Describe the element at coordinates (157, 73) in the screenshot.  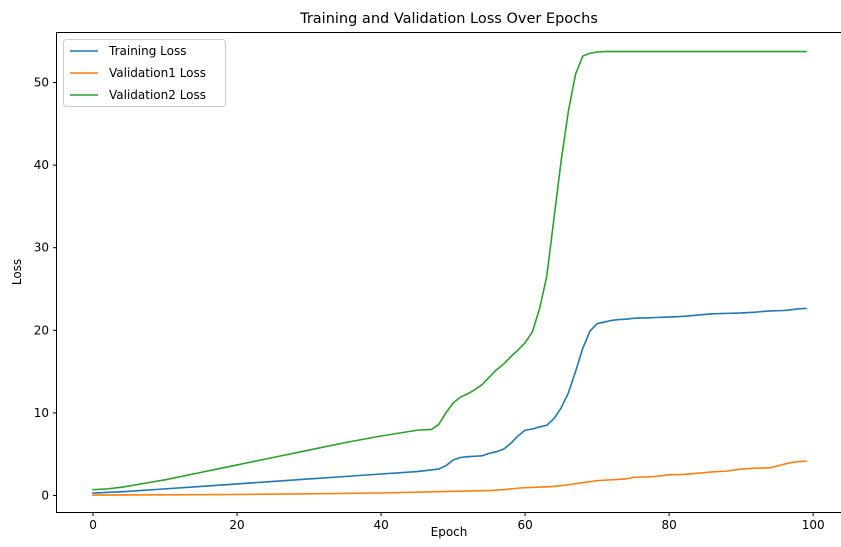
I see `legend-label-1: Validation1 Loss` at that location.